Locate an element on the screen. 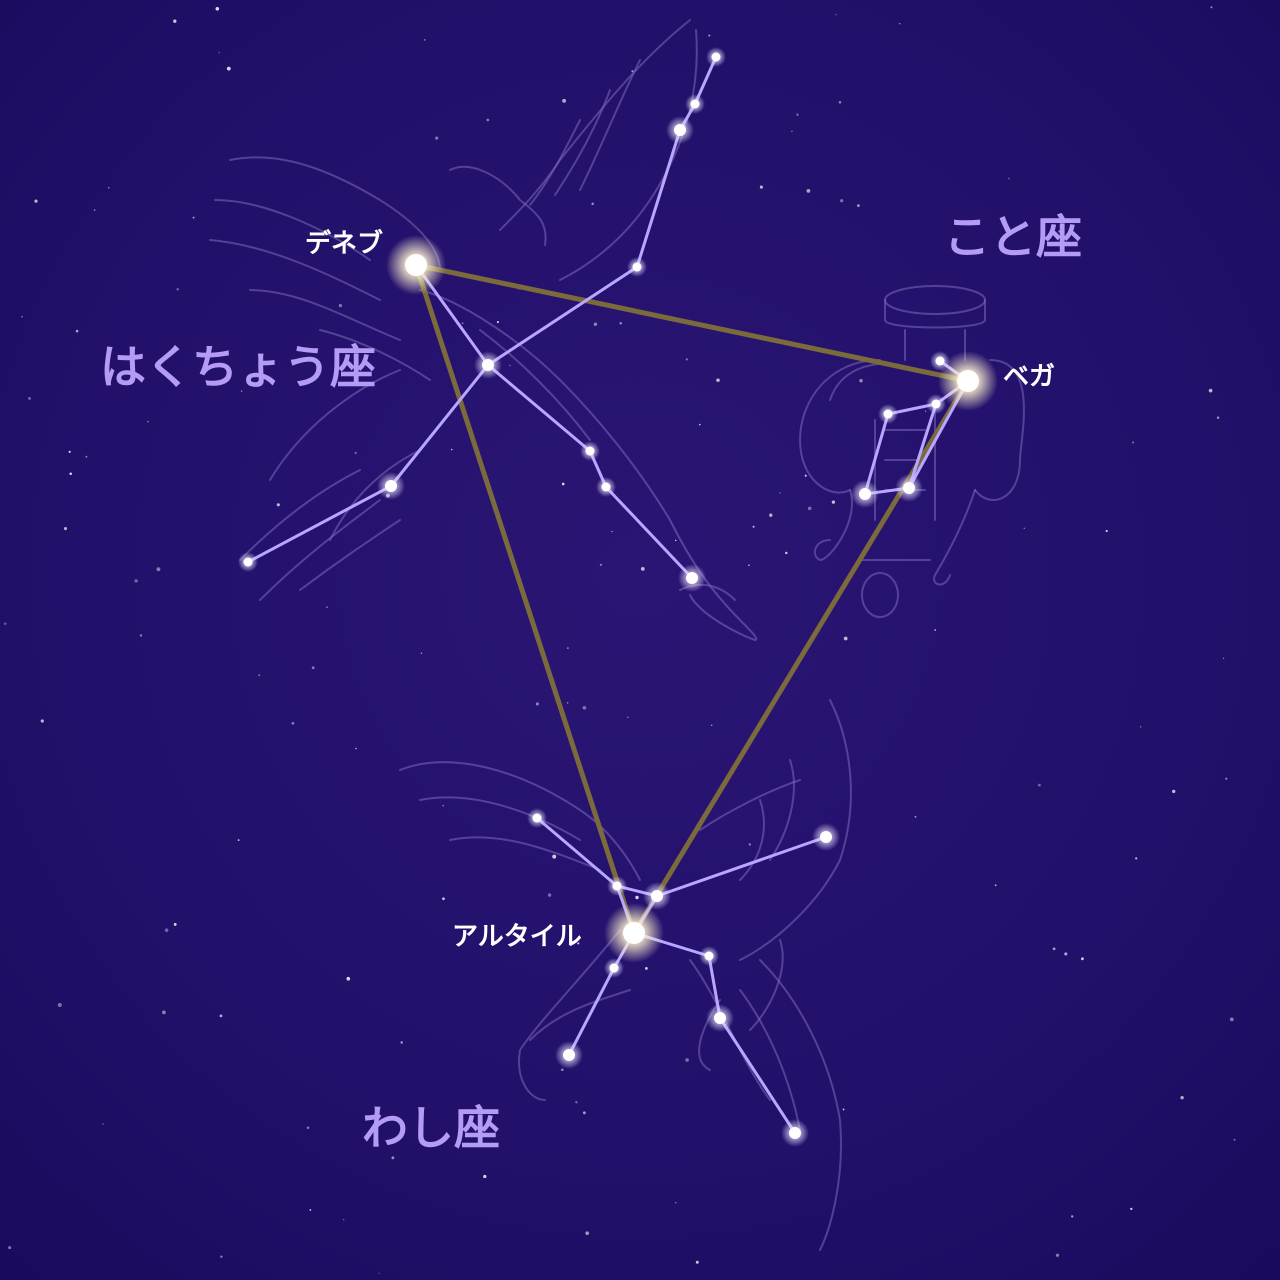  vega-star is located at coordinates (968, 381).